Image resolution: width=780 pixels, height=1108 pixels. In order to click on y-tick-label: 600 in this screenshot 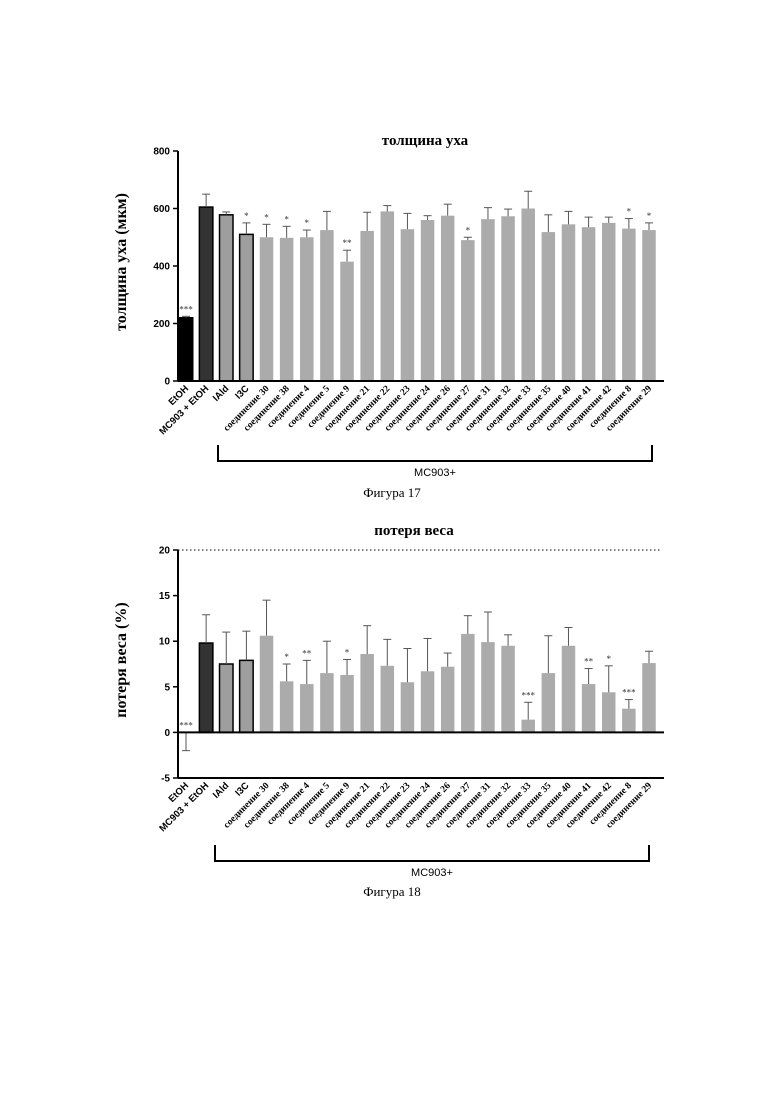, I will do `click(161, 209)`.